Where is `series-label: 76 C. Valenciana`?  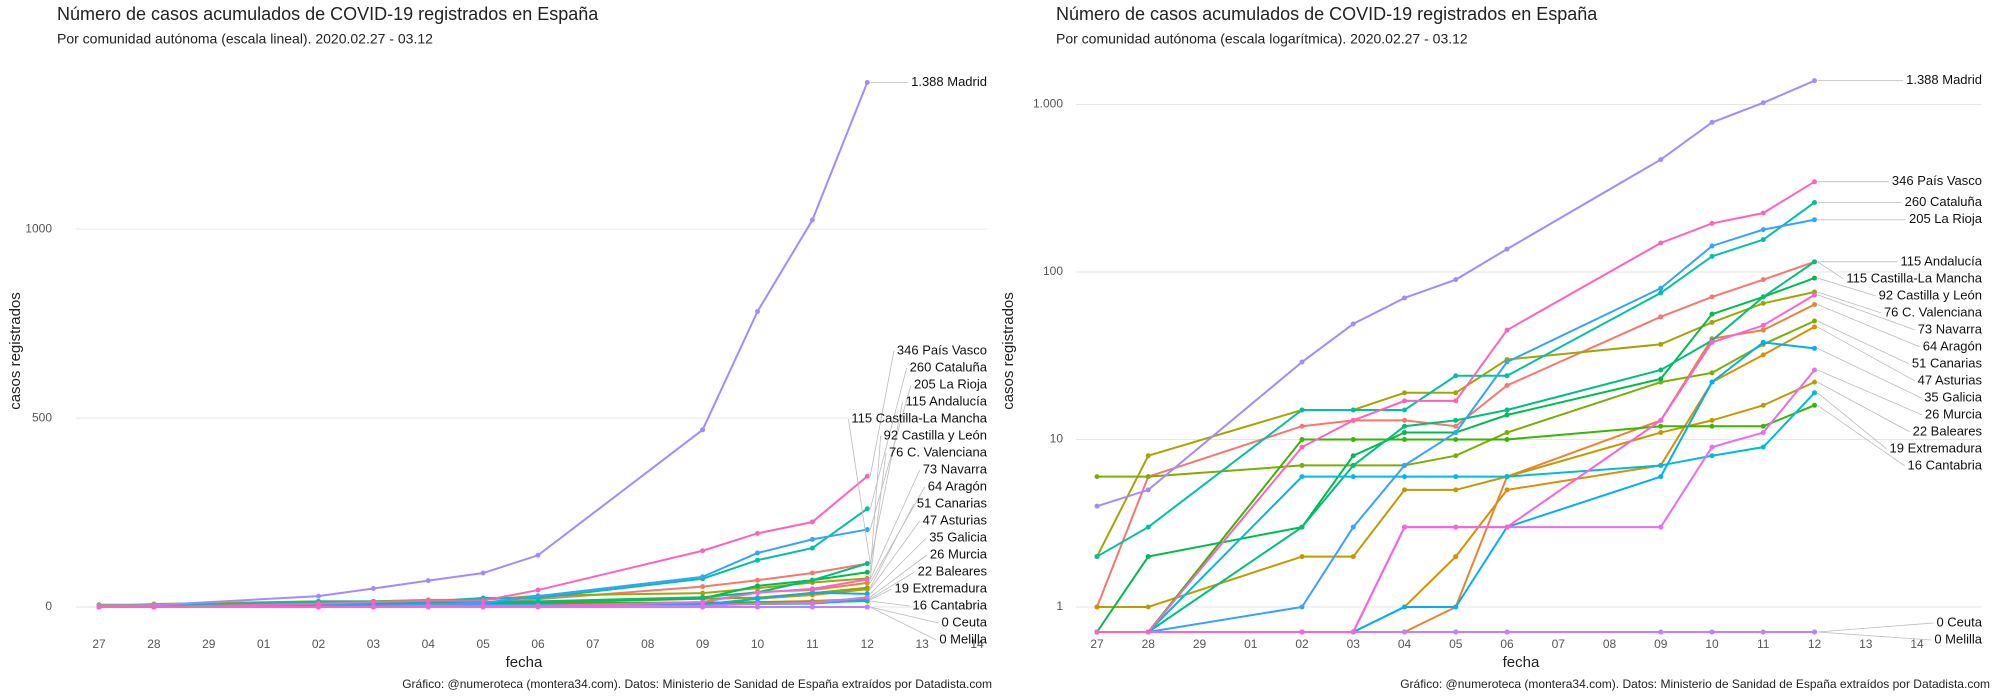 series-label: 76 C. Valenciana is located at coordinates (938, 451).